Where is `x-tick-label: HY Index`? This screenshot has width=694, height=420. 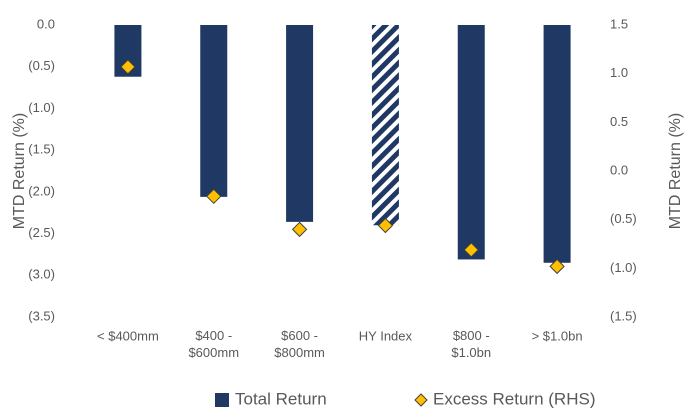 x-tick-label: HY Index is located at coordinates (386, 335).